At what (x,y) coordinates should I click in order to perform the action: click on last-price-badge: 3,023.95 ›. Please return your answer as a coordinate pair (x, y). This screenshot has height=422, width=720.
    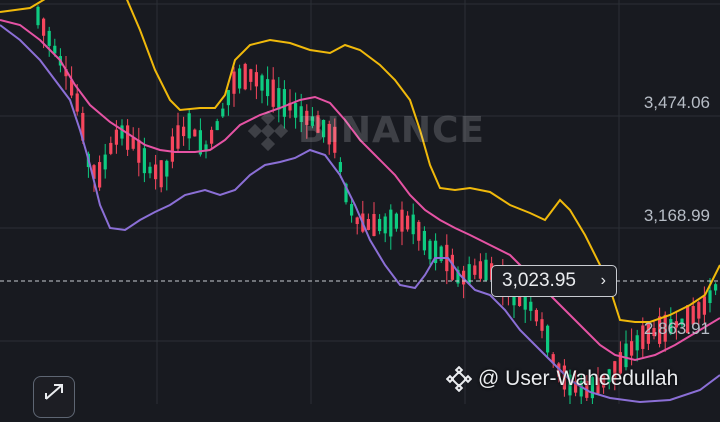
    Looking at the image, I should click on (554, 281).